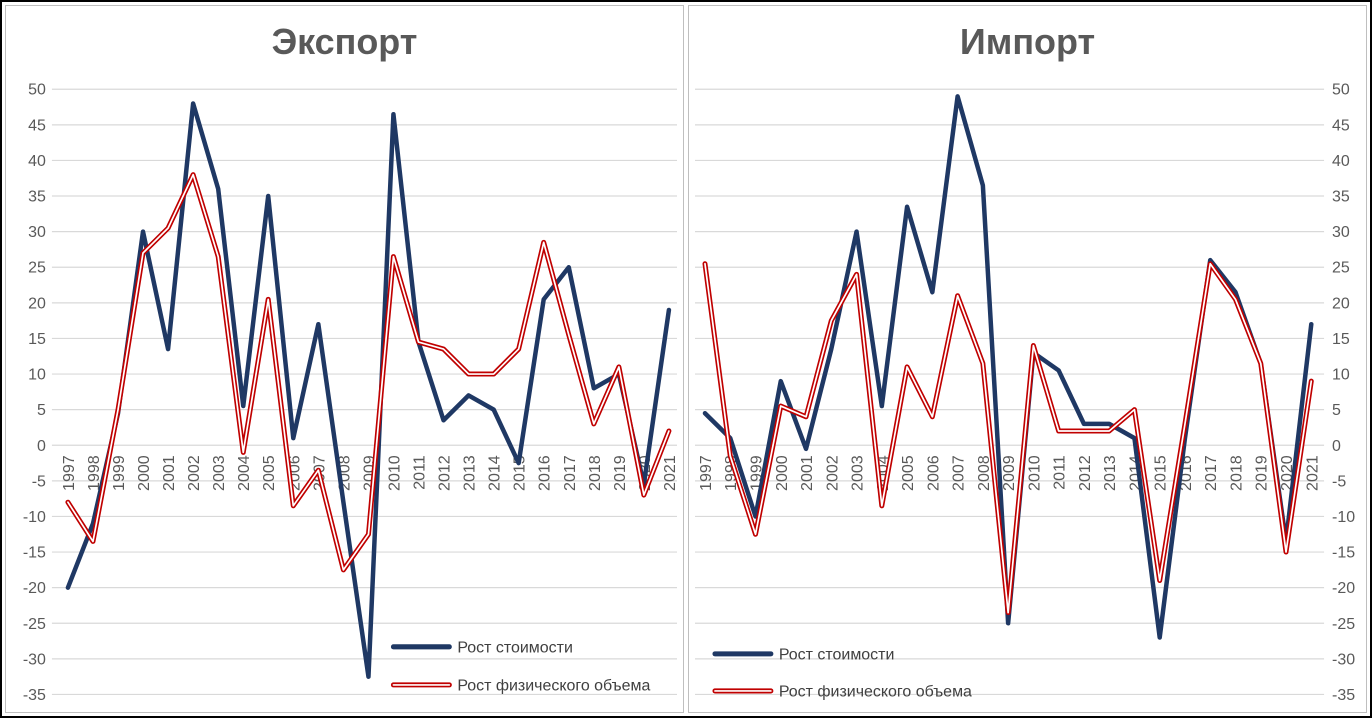 The height and width of the screenshot is (718, 1372). I want to click on chart-title: Экспорт, so click(345, 41).